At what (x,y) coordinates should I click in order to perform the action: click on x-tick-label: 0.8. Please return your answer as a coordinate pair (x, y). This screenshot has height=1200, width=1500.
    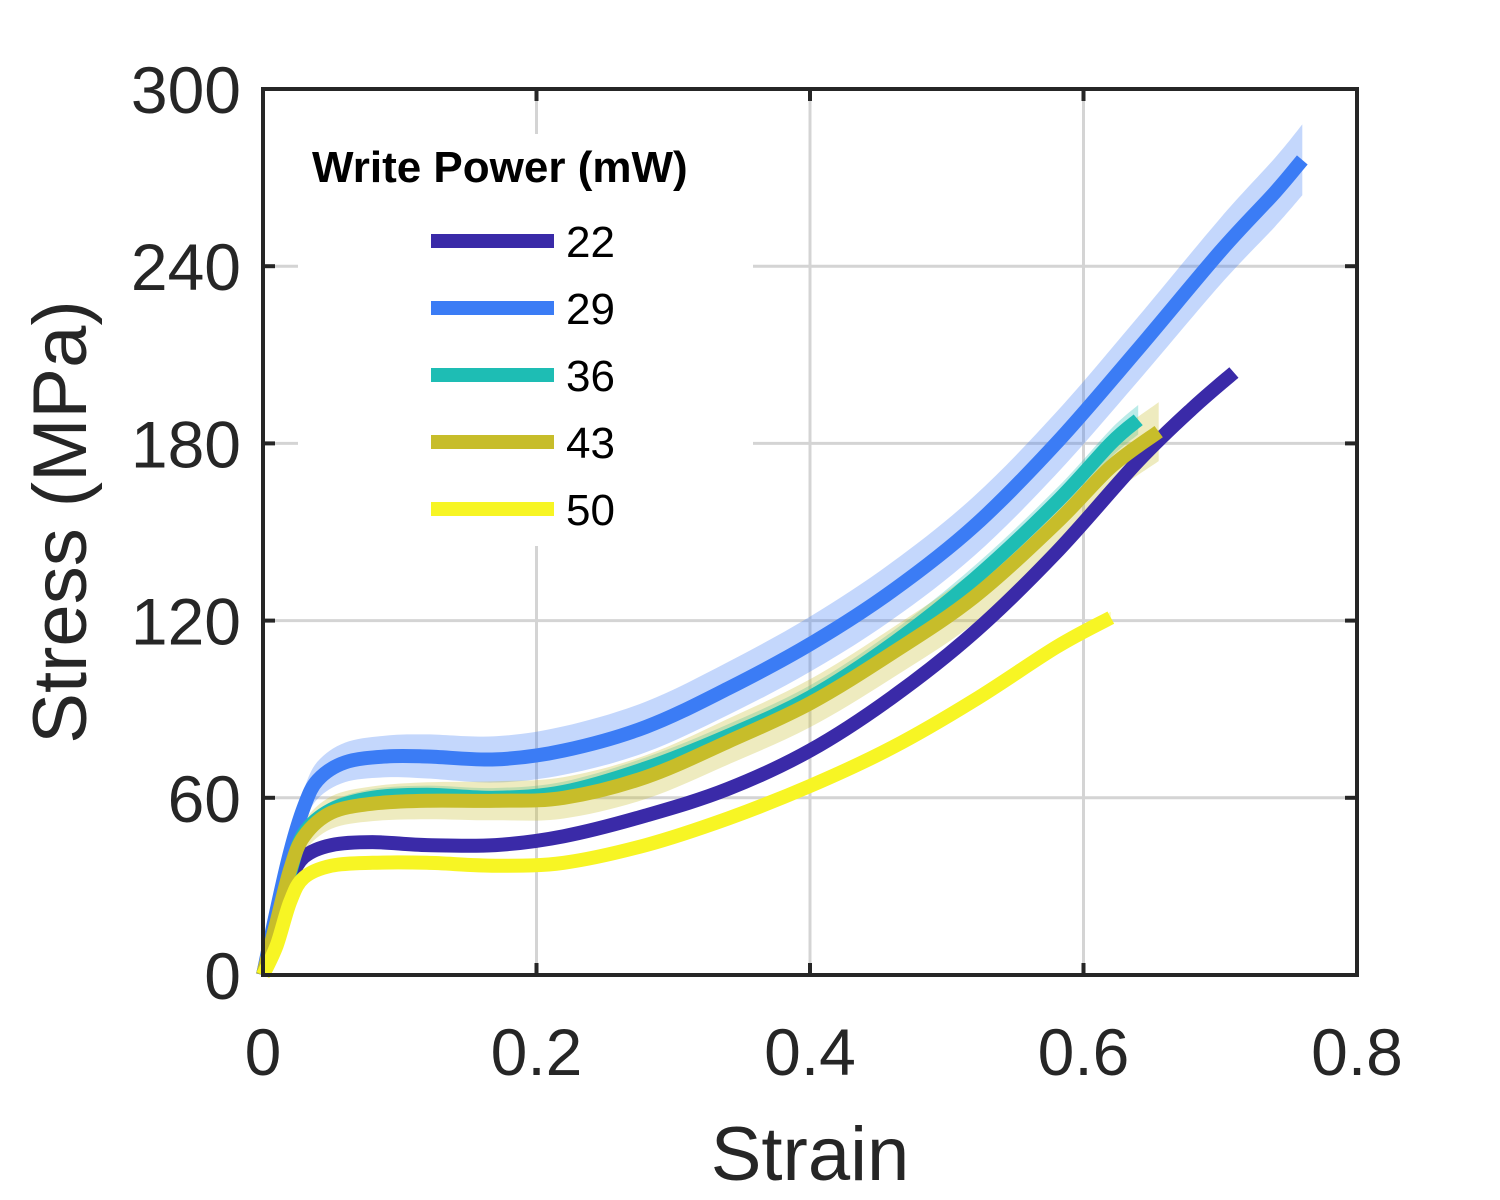
    Looking at the image, I should click on (1357, 1052).